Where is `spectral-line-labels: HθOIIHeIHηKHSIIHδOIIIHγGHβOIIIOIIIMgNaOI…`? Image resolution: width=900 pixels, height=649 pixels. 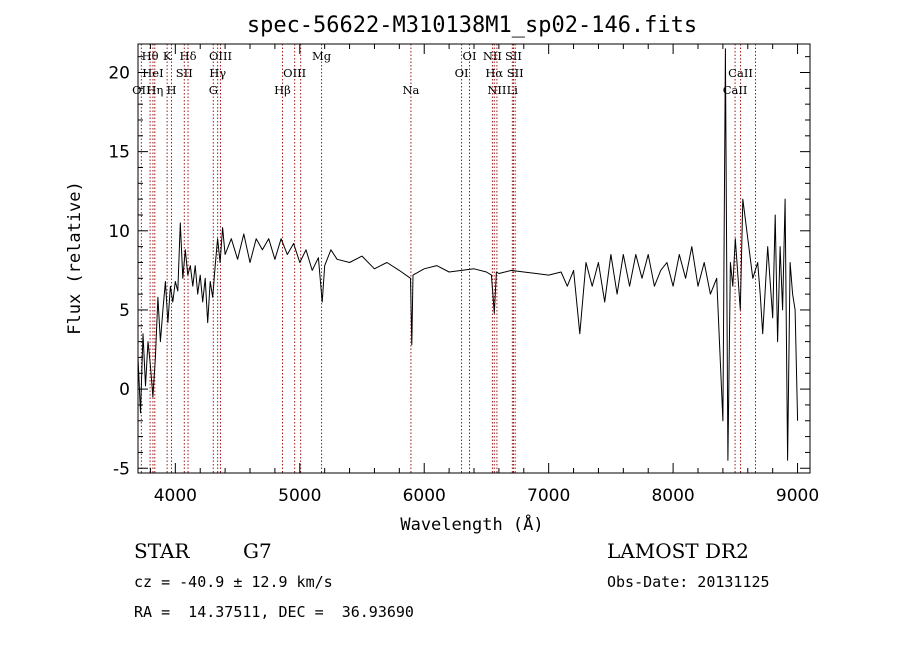 spectral-line-labels: HθOIIHeIHηKHSIIHδOIIIHγGHβOIIIOIIIMgNaOI… is located at coordinates (442, 73).